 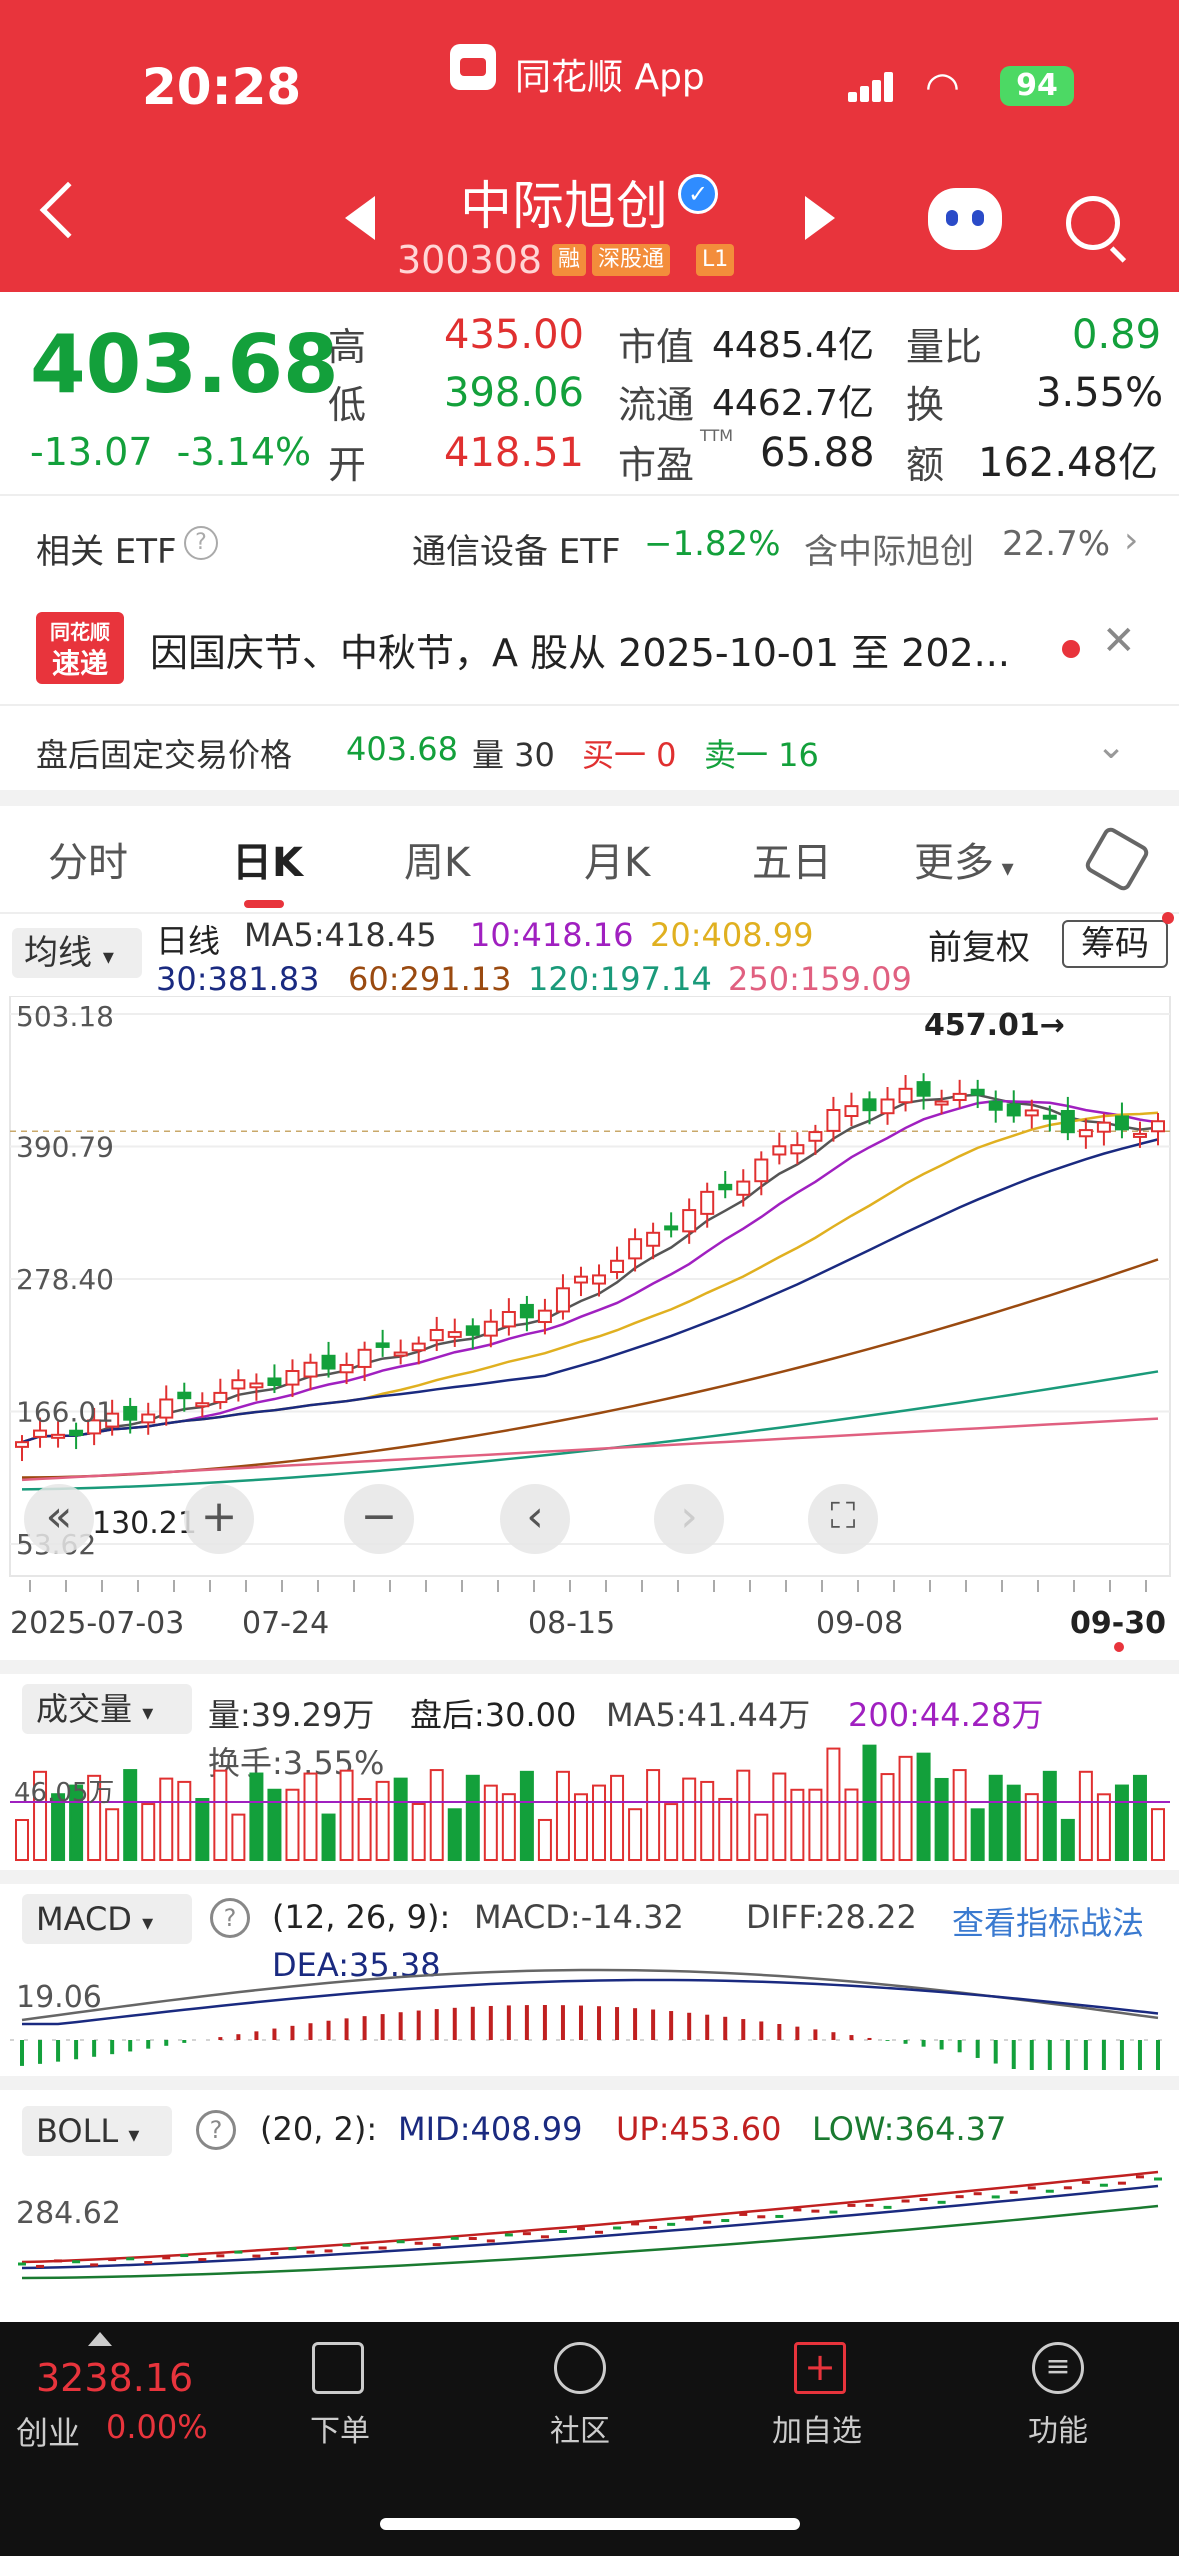 What do you see at coordinates (1119, 641) in the screenshot?
I see `close-icon: ✕` at bounding box center [1119, 641].